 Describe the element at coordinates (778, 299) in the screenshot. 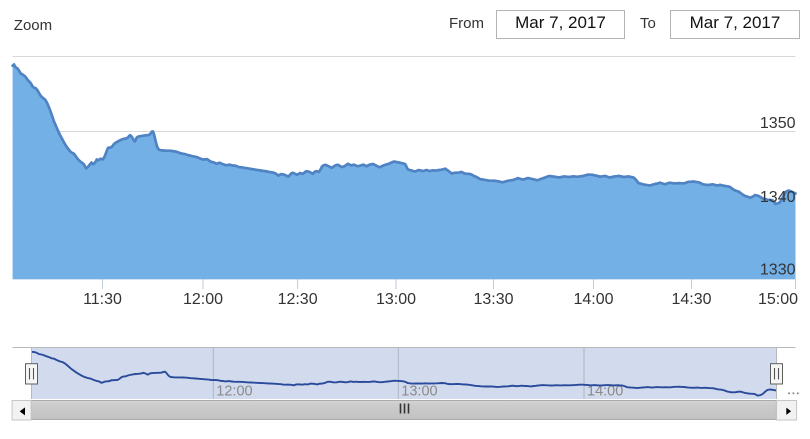

I see `svg-text: 15:00` at that location.